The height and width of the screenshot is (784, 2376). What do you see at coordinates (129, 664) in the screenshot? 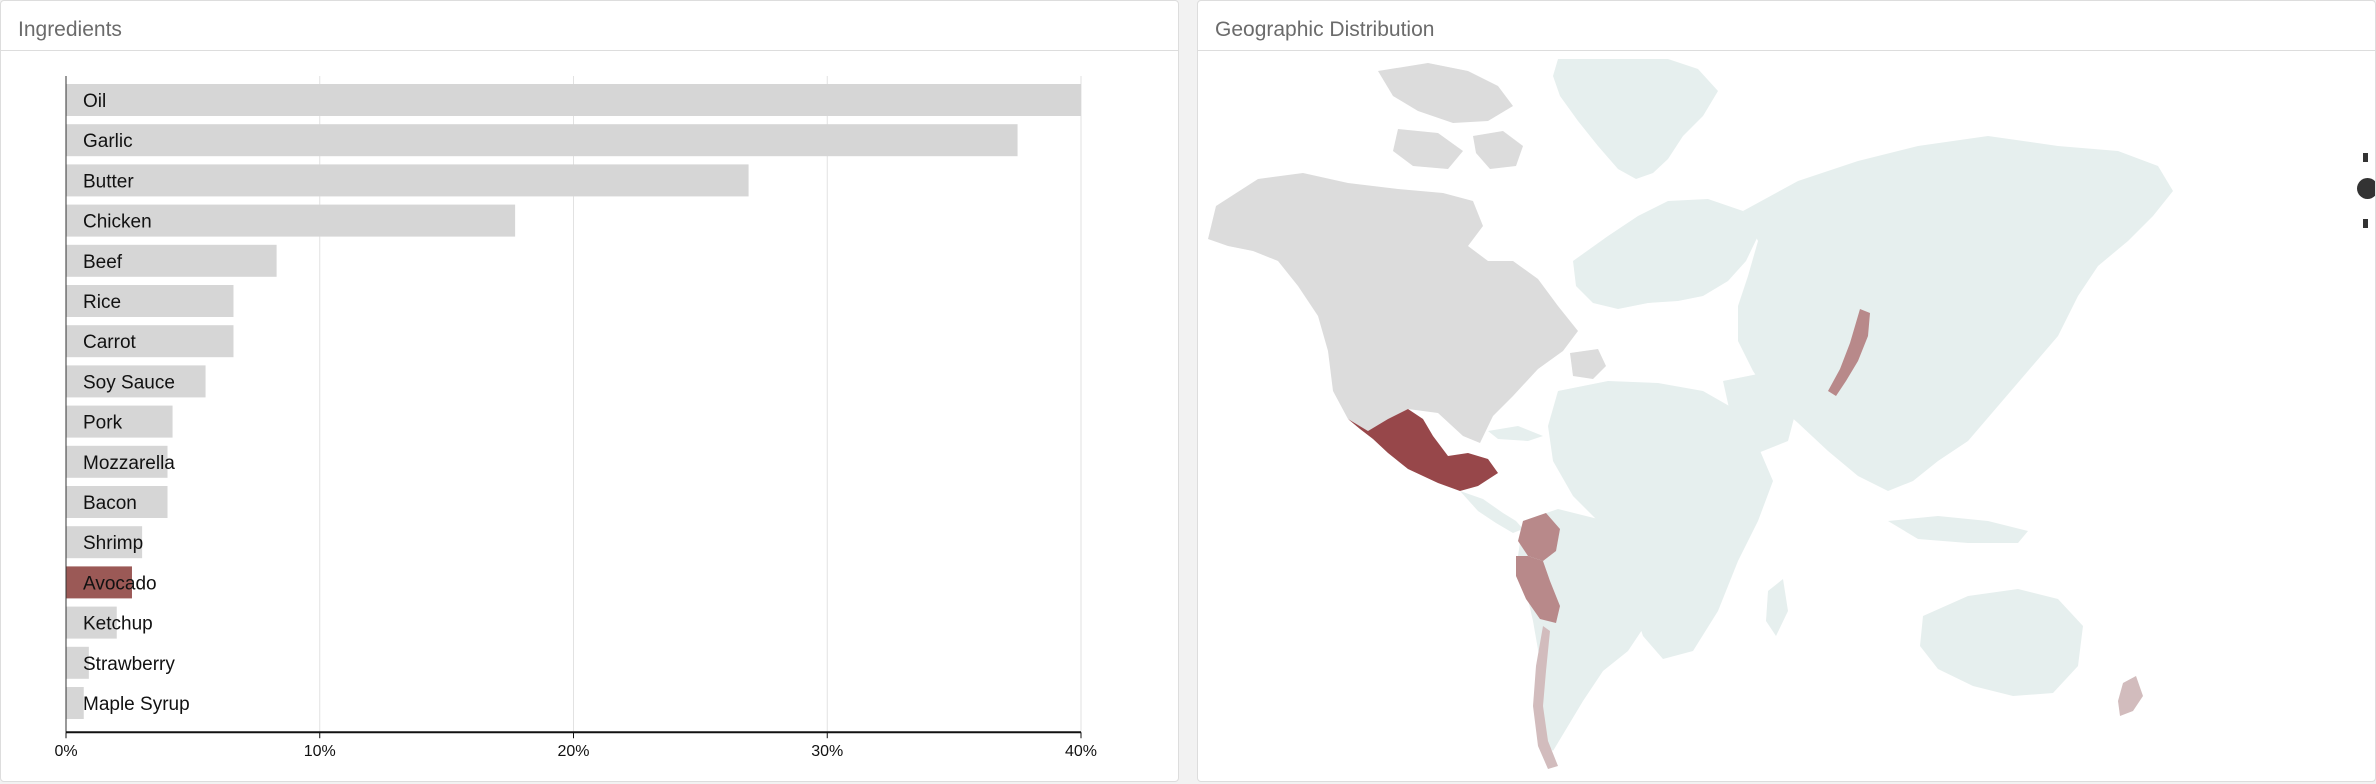
I see `bar-label: Strawberry` at bounding box center [129, 664].